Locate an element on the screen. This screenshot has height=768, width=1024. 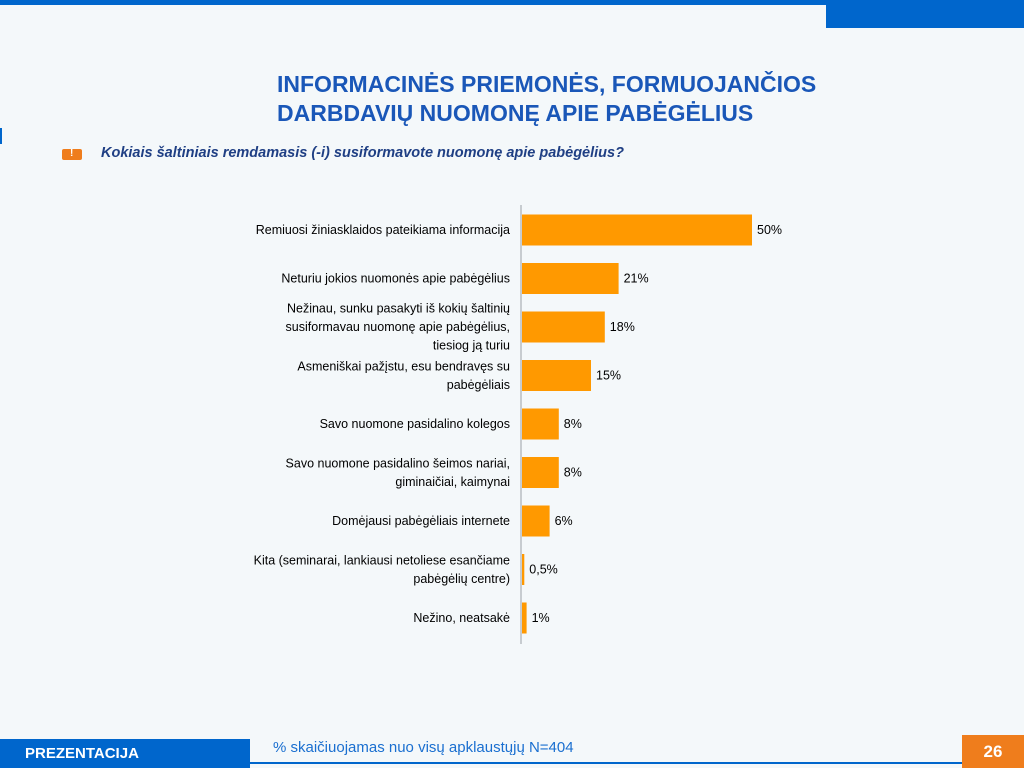
slide-title-line-2: DARBDAVIŲ NUOMONĘ APIE PABĖGĖLIUS is located at coordinates (515, 113).